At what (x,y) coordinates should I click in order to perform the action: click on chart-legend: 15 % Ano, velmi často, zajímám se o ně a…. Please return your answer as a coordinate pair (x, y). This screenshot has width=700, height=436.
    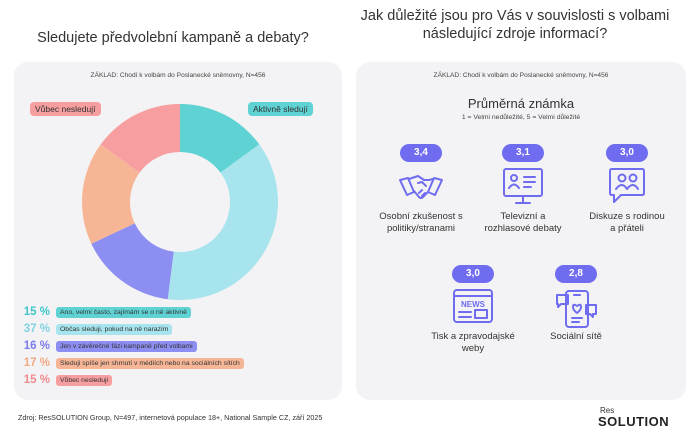
    Looking at the image, I should click on (178, 350).